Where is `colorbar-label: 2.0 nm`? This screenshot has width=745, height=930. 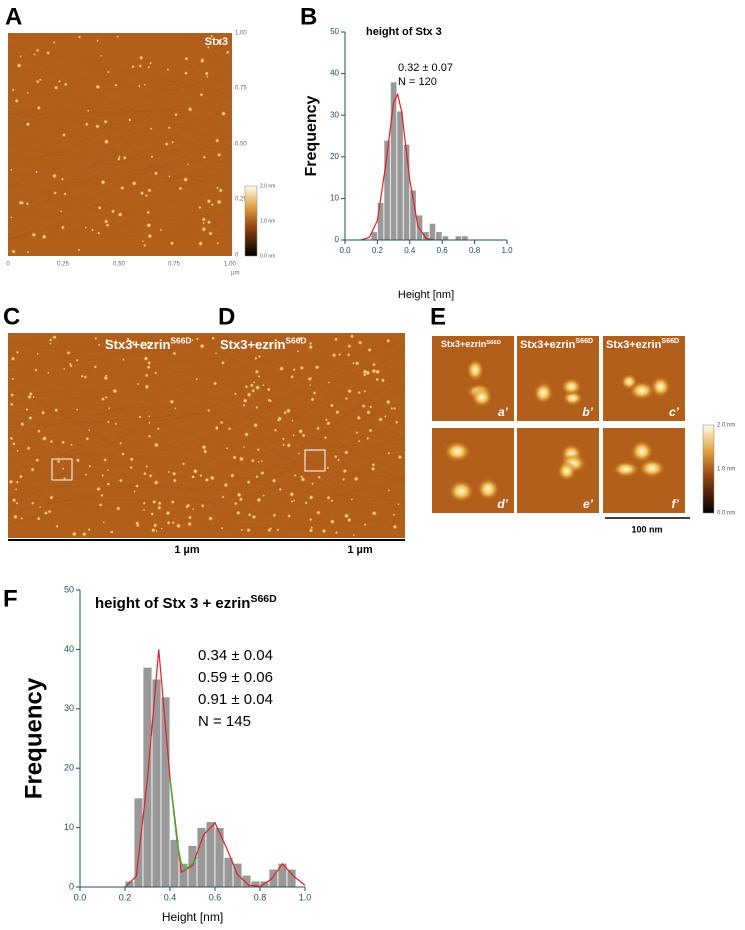
colorbar-label: 2.0 nm is located at coordinates (726, 426).